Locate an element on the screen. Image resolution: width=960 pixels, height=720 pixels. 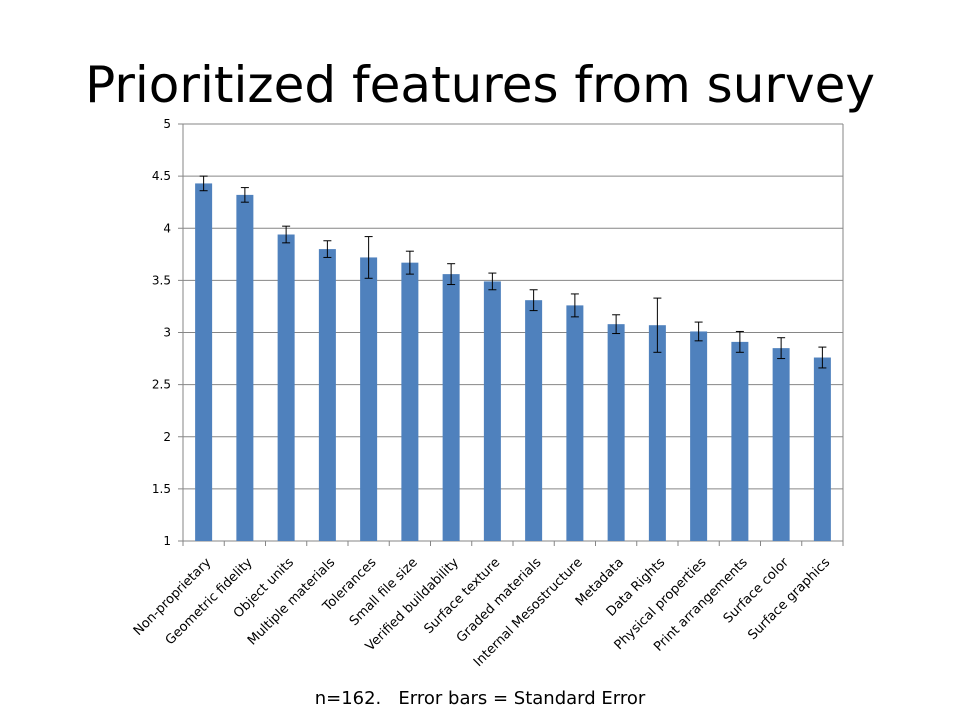
y-tick-label: 2.5 is located at coordinates (161, 385).